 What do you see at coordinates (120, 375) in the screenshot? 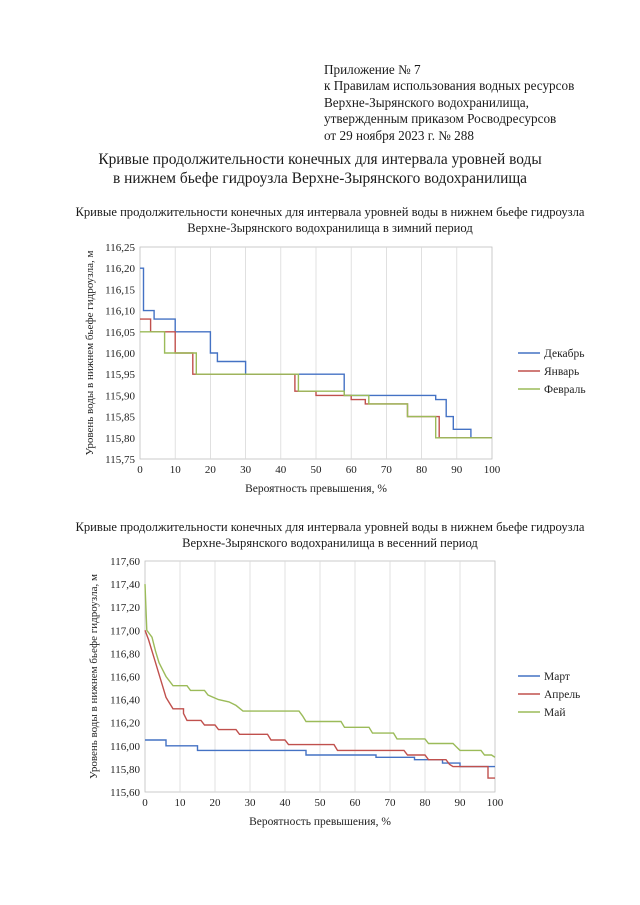
I see `y-tick-label: 115,95` at bounding box center [120, 375].